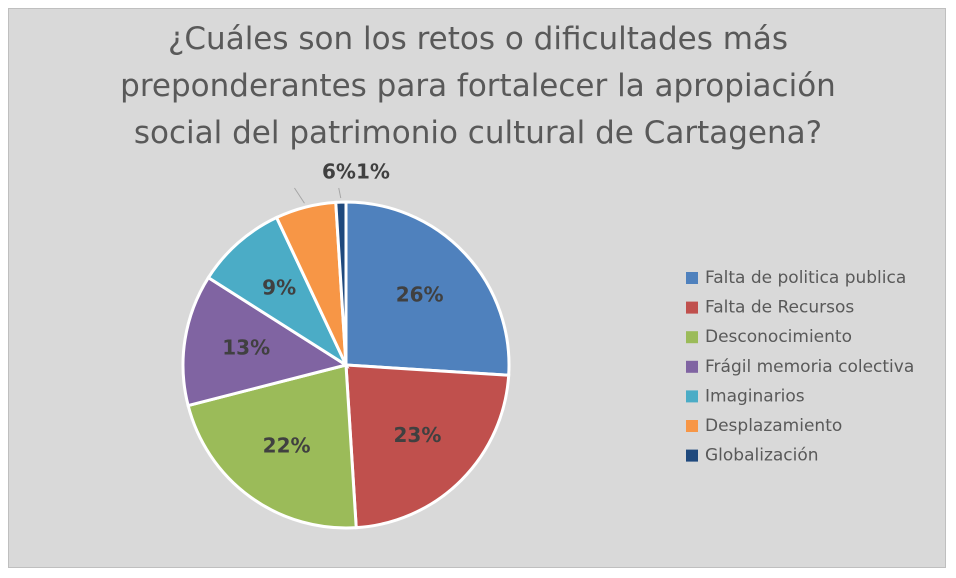 The width and height of the screenshot is (956, 578). I want to click on data-label: 22%, so click(287, 445).